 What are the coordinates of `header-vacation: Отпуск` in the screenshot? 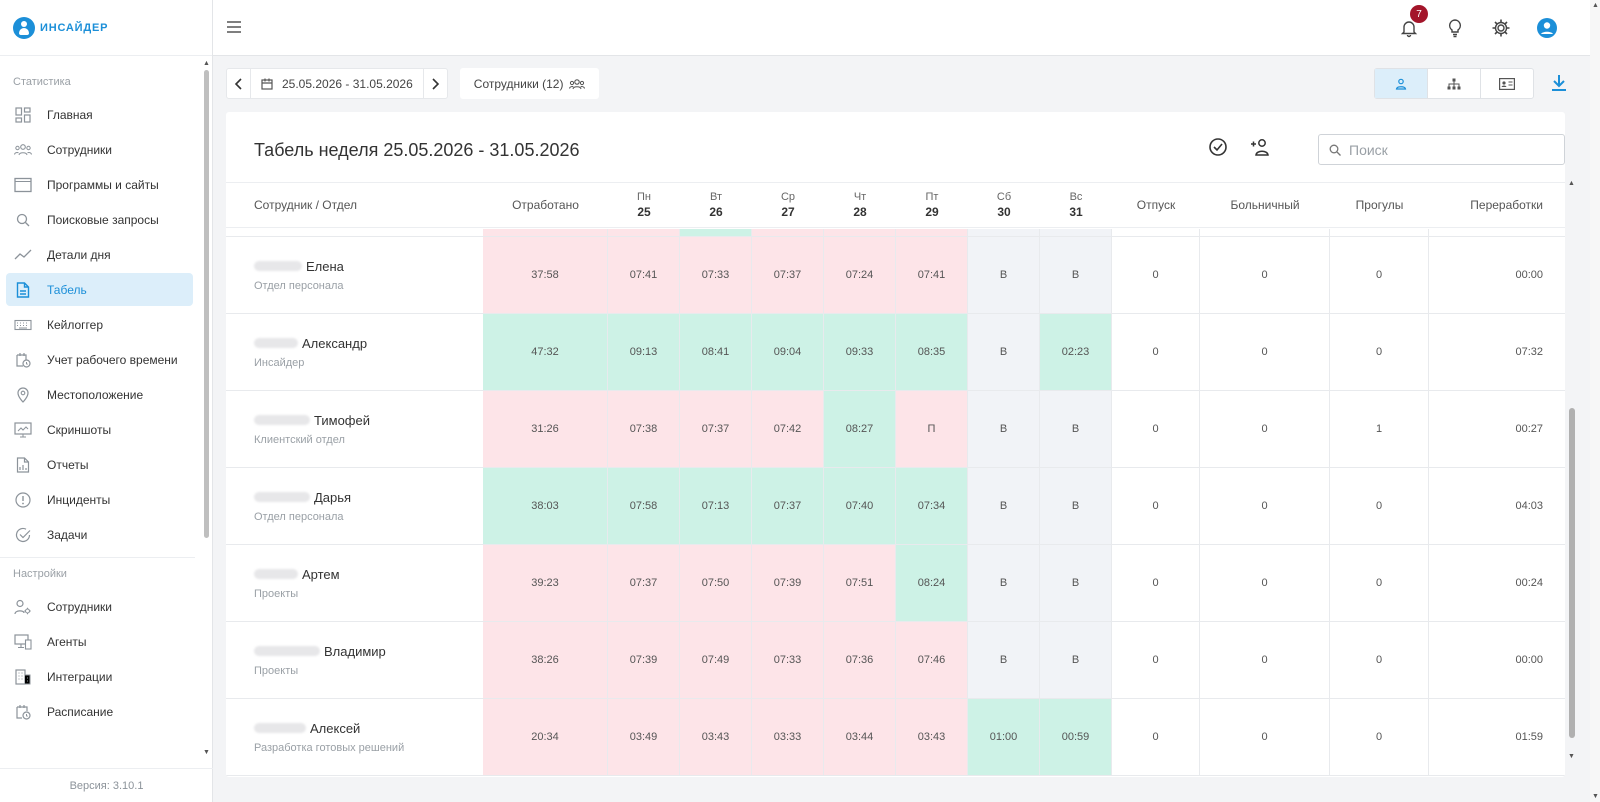 It's located at (1156, 205).